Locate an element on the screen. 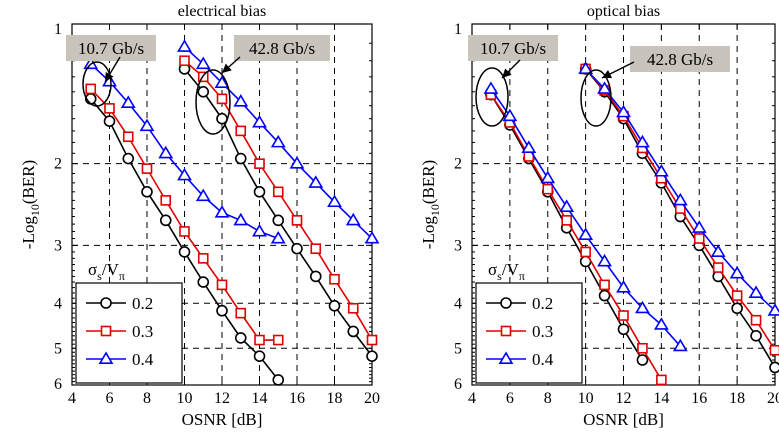  legend-title-main: σ is located at coordinates (492, 269).